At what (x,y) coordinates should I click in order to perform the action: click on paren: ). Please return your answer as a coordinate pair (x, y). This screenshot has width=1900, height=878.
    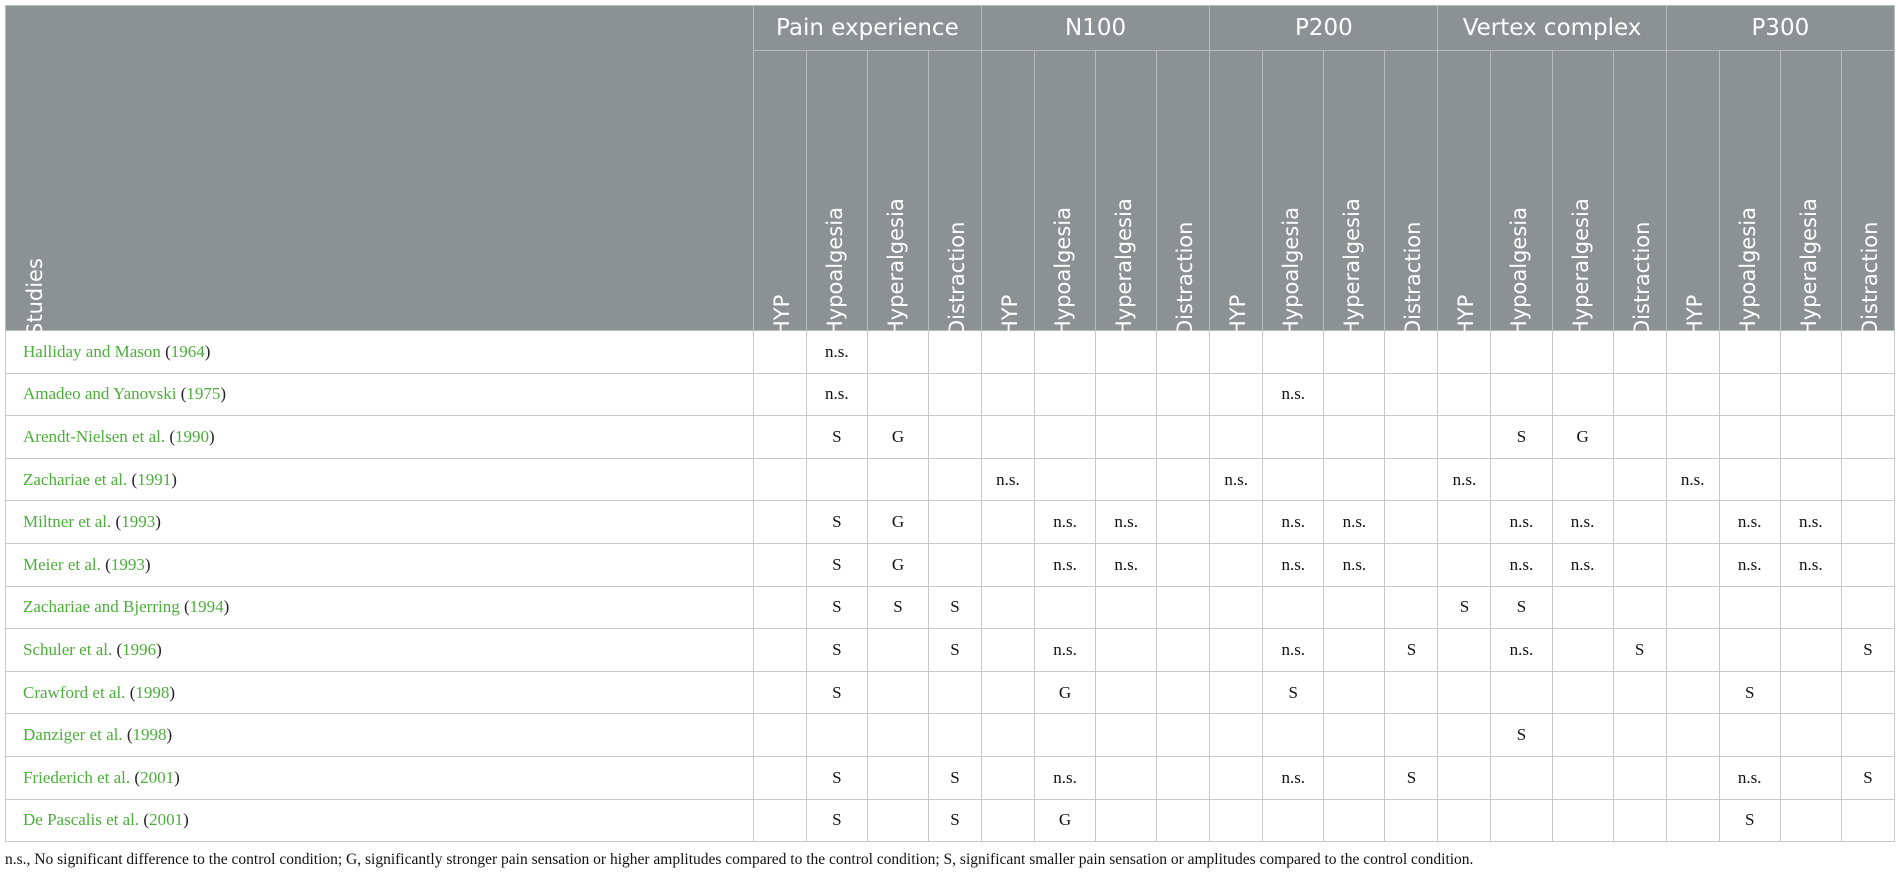
    Looking at the image, I should click on (174, 479).